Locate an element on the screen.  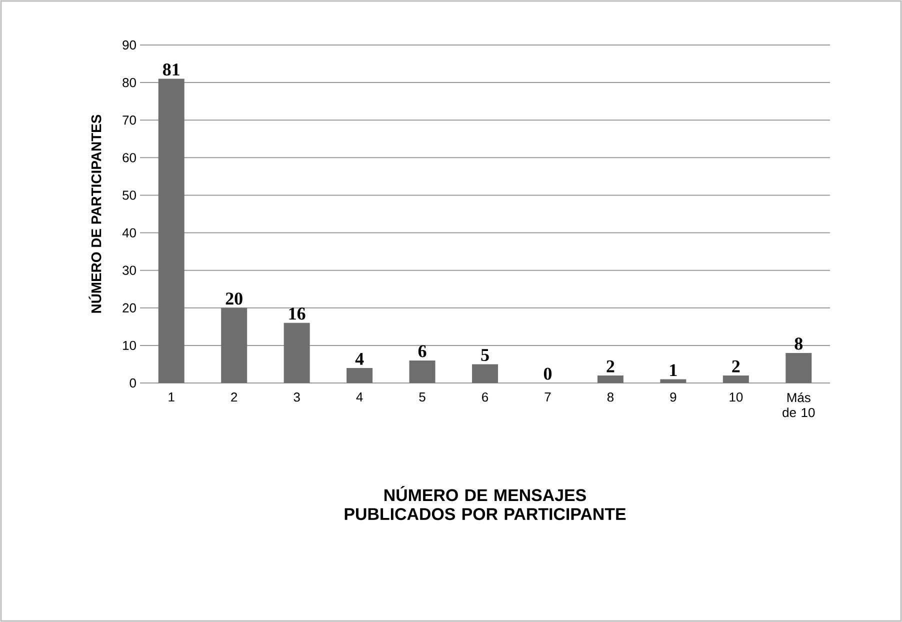
x-tick-label: 7 is located at coordinates (547, 397).